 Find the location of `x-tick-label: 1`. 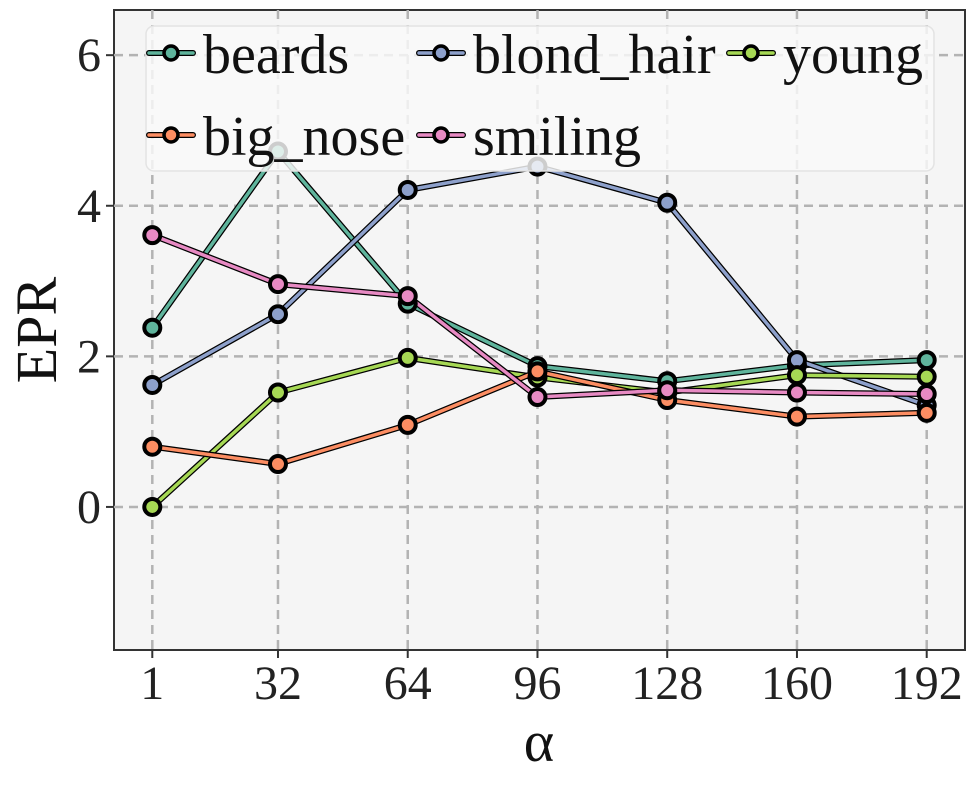

x-tick-label: 1 is located at coordinates (152, 683).